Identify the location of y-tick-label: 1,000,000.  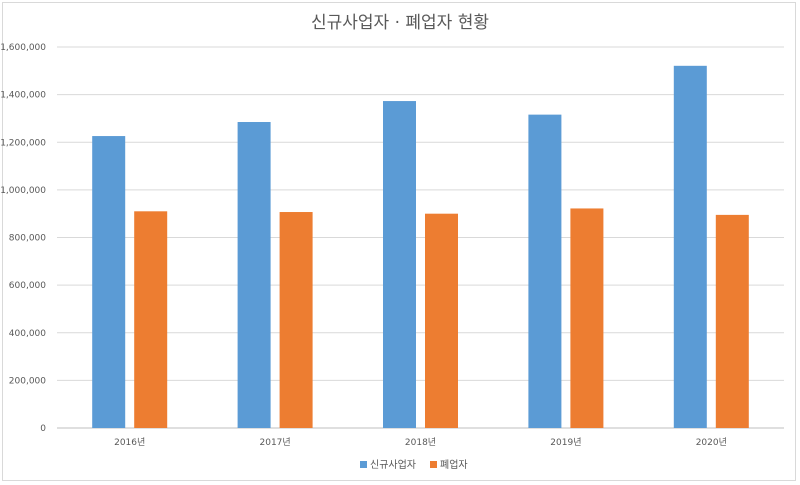
(23, 191).